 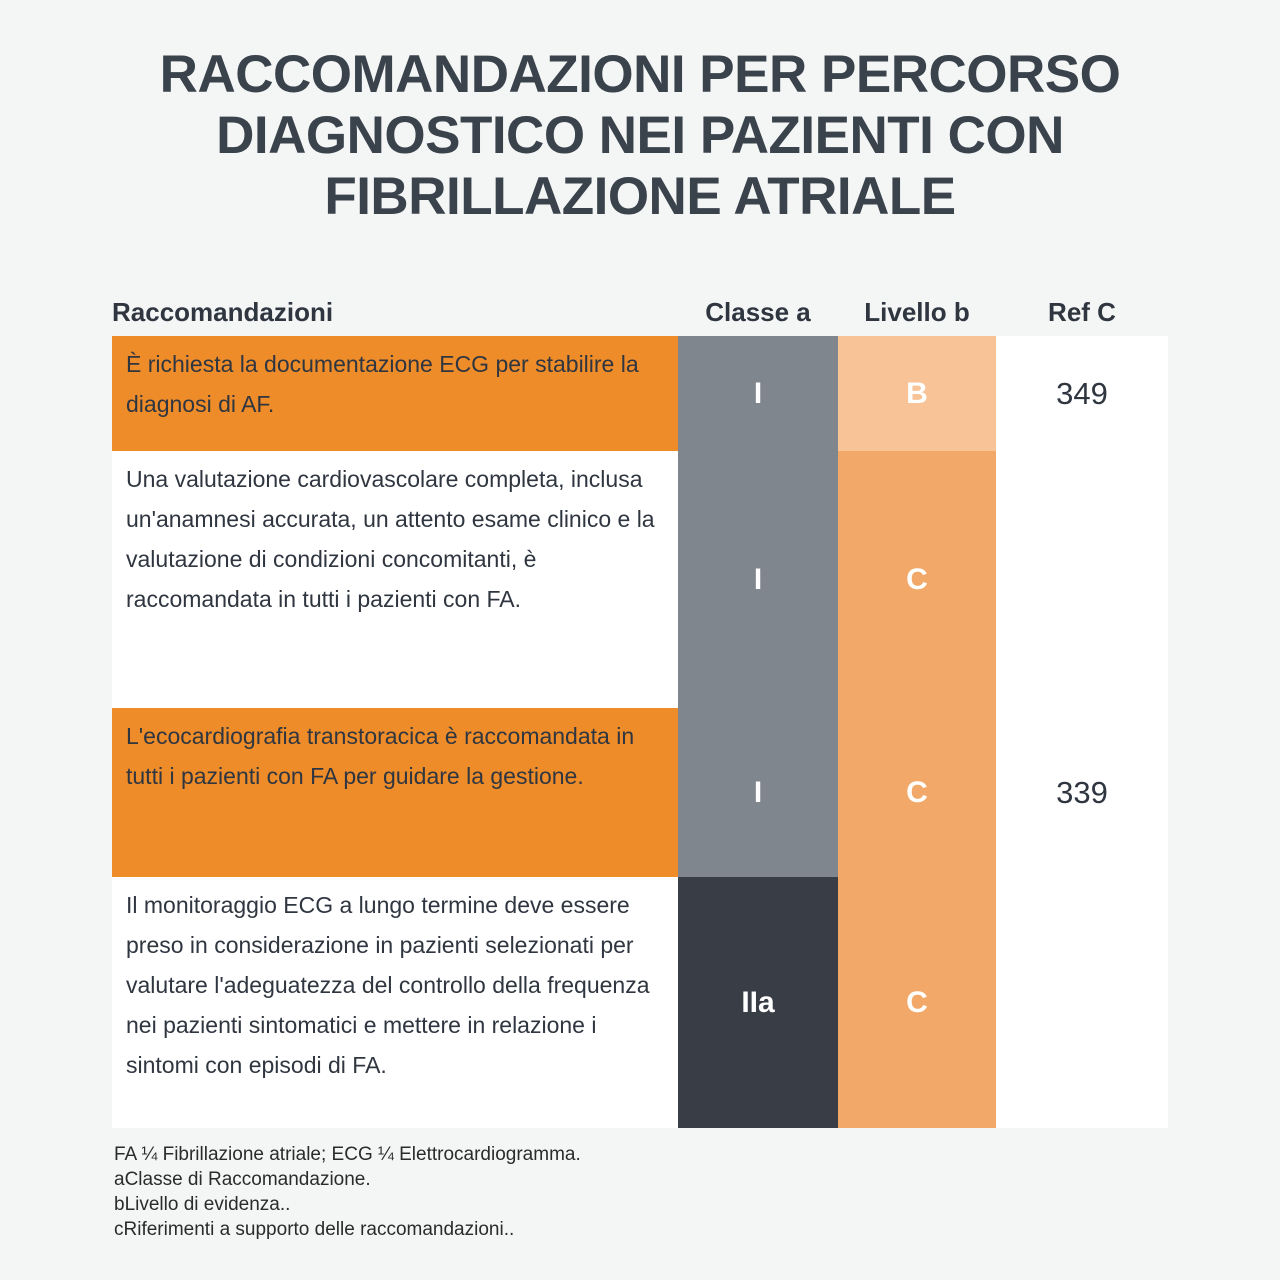 I want to click on cell-ref-row-3: 339, so click(x=1082, y=792).